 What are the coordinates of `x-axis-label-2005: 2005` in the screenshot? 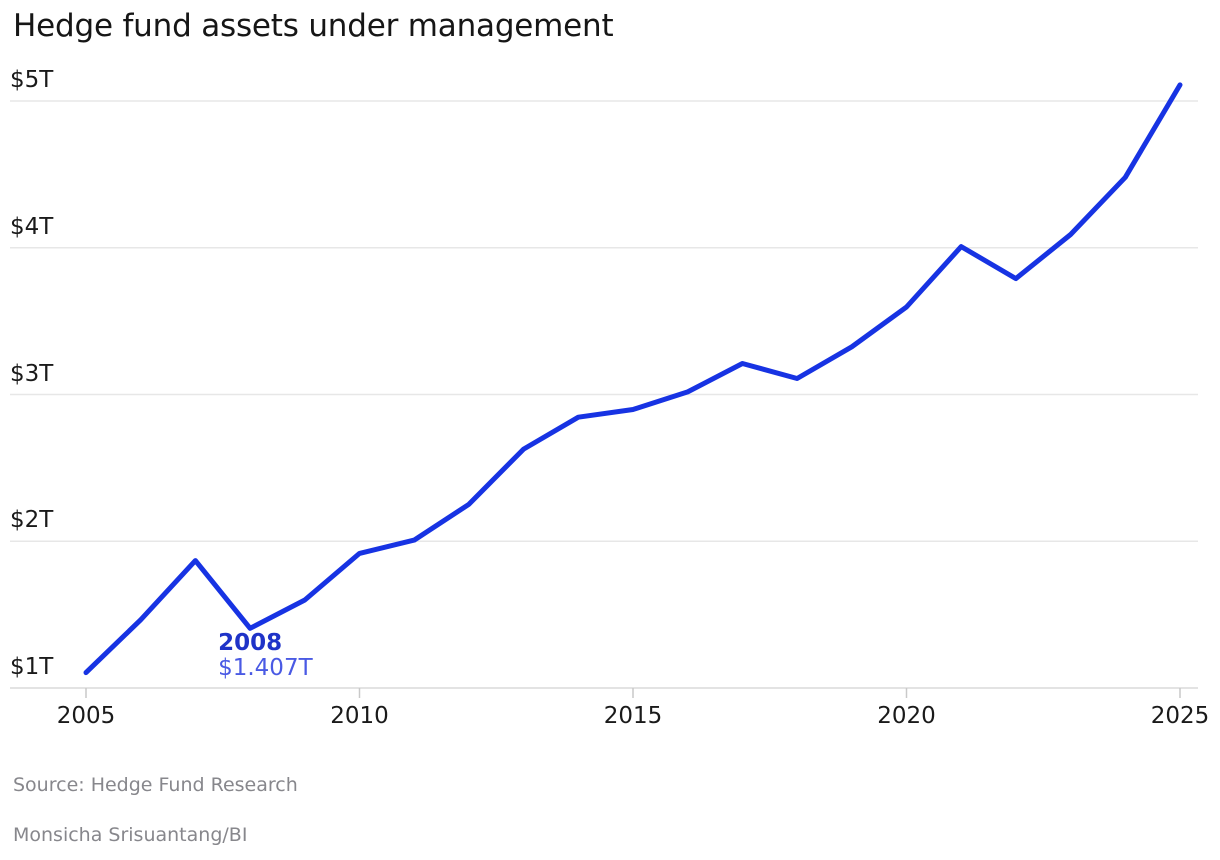 It's located at (86, 716).